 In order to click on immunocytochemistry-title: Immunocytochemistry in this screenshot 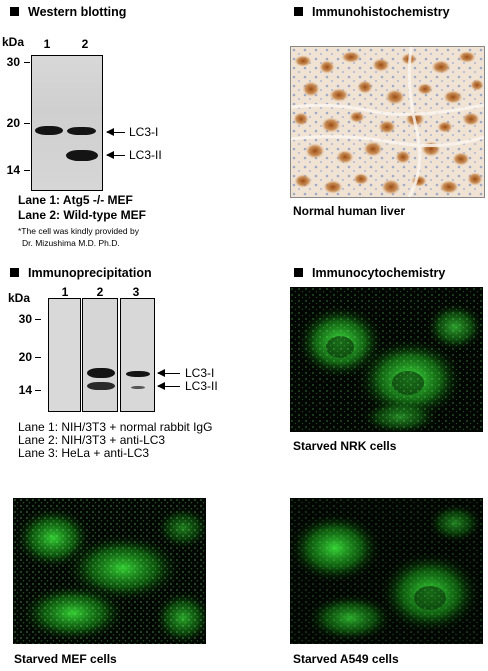, I will do `click(369, 273)`.